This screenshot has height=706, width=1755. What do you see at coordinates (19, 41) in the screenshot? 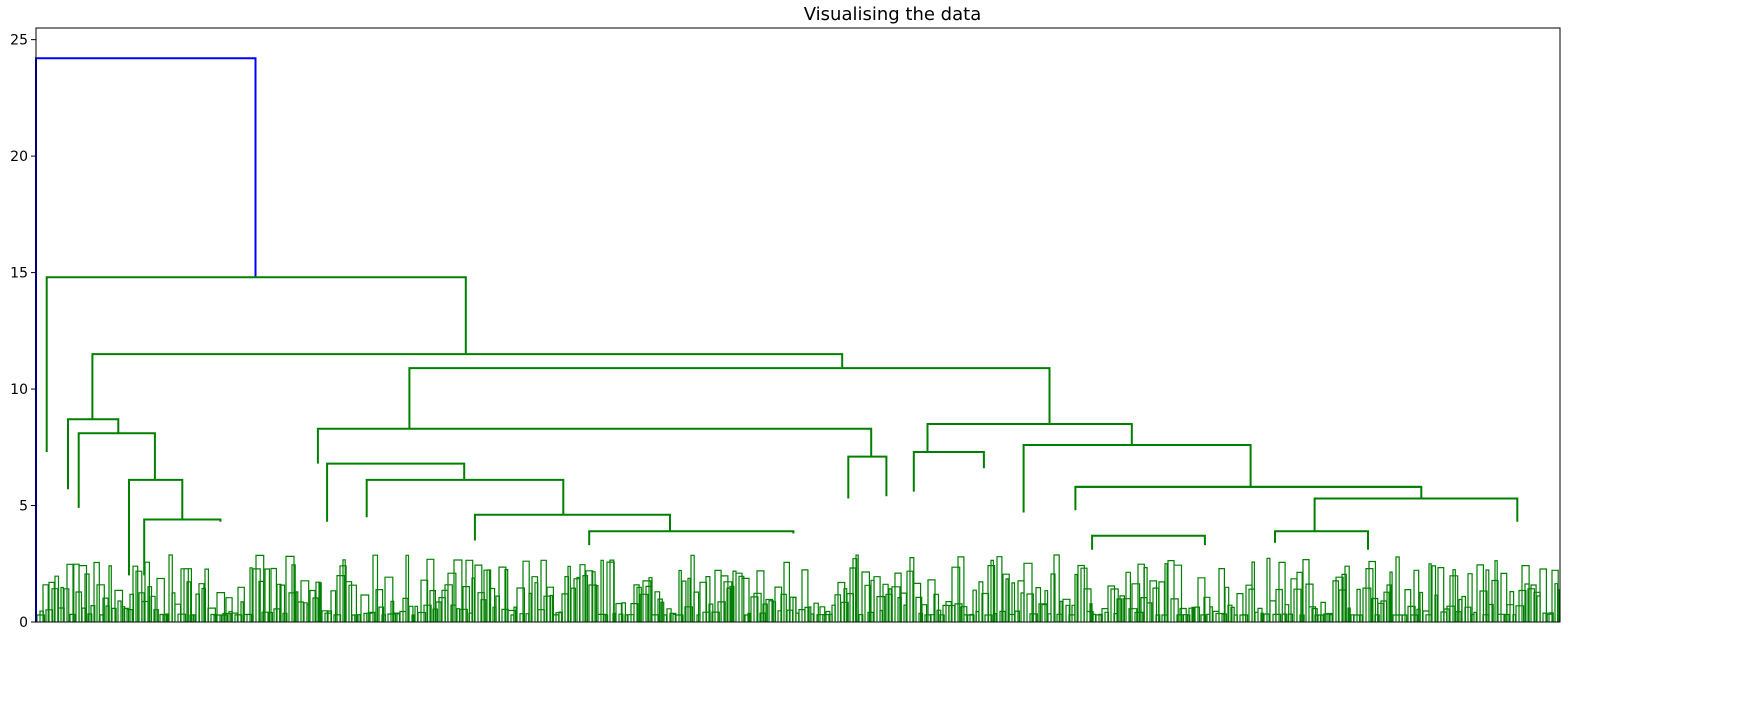
I see `y-tick-label: 25` at bounding box center [19, 41].